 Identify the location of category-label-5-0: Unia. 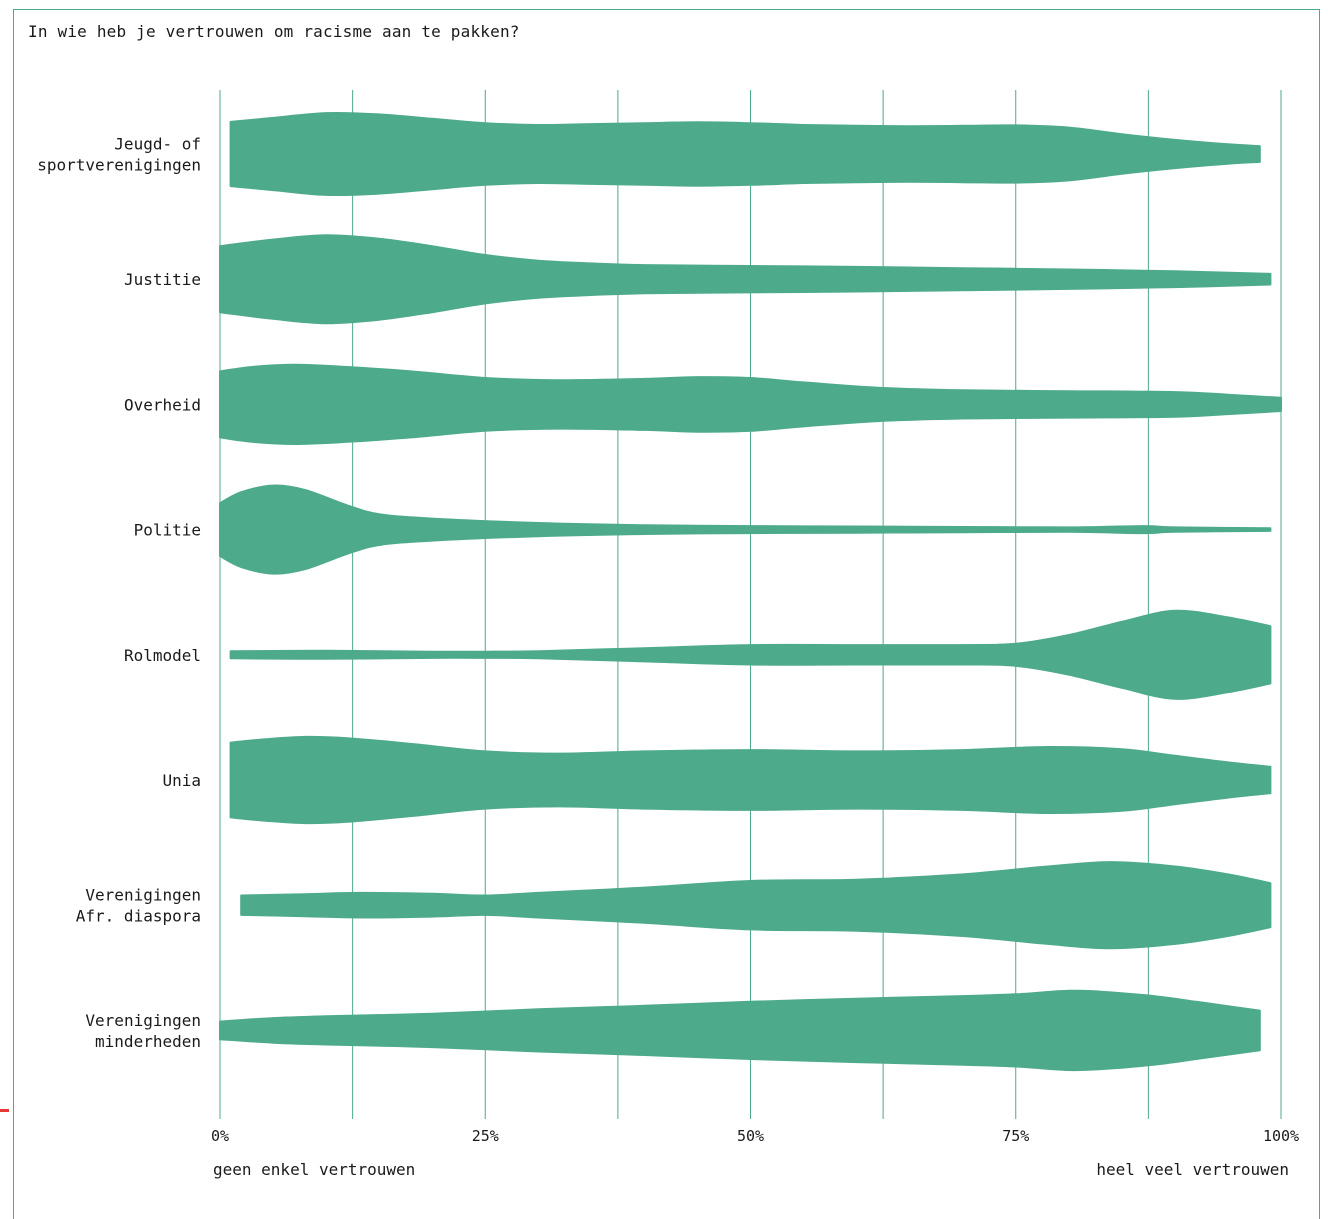
(181, 780).